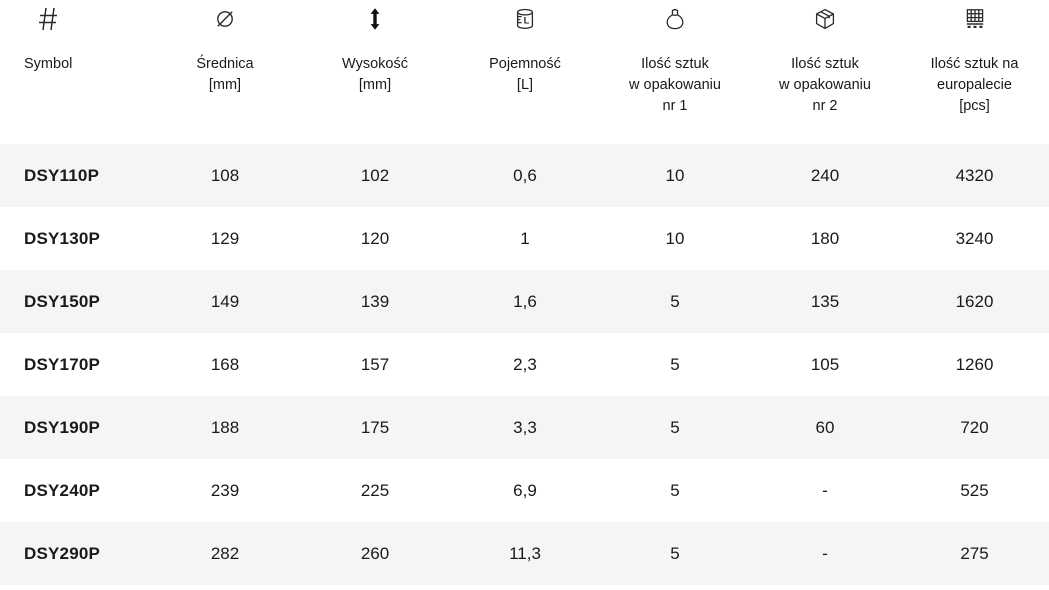 The image size is (1049, 590). Describe the element at coordinates (375, 427) in the screenshot. I see `cell-height: 175` at that location.